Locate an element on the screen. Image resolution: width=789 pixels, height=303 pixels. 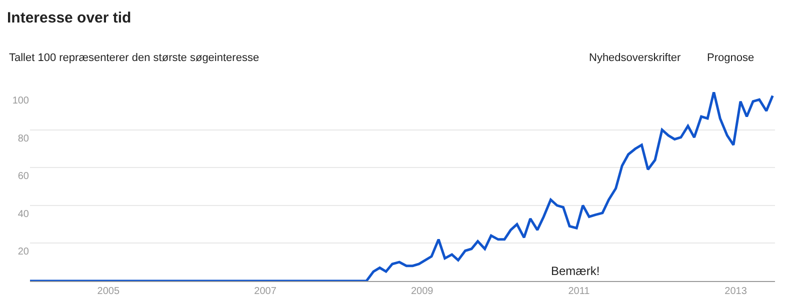
y-tick-label: 20 is located at coordinates (24, 252).